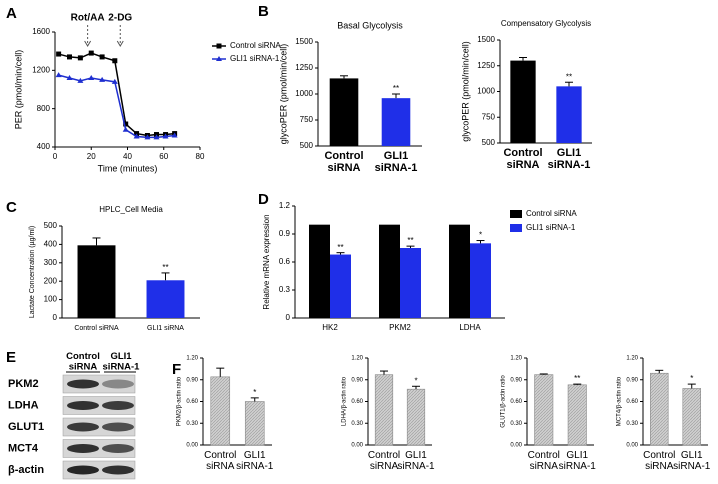 The height and width of the screenshot is (484, 718). Describe the element at coordinates (55, 156) in the screenshot. I see `x-tick-label: 0` at that location.